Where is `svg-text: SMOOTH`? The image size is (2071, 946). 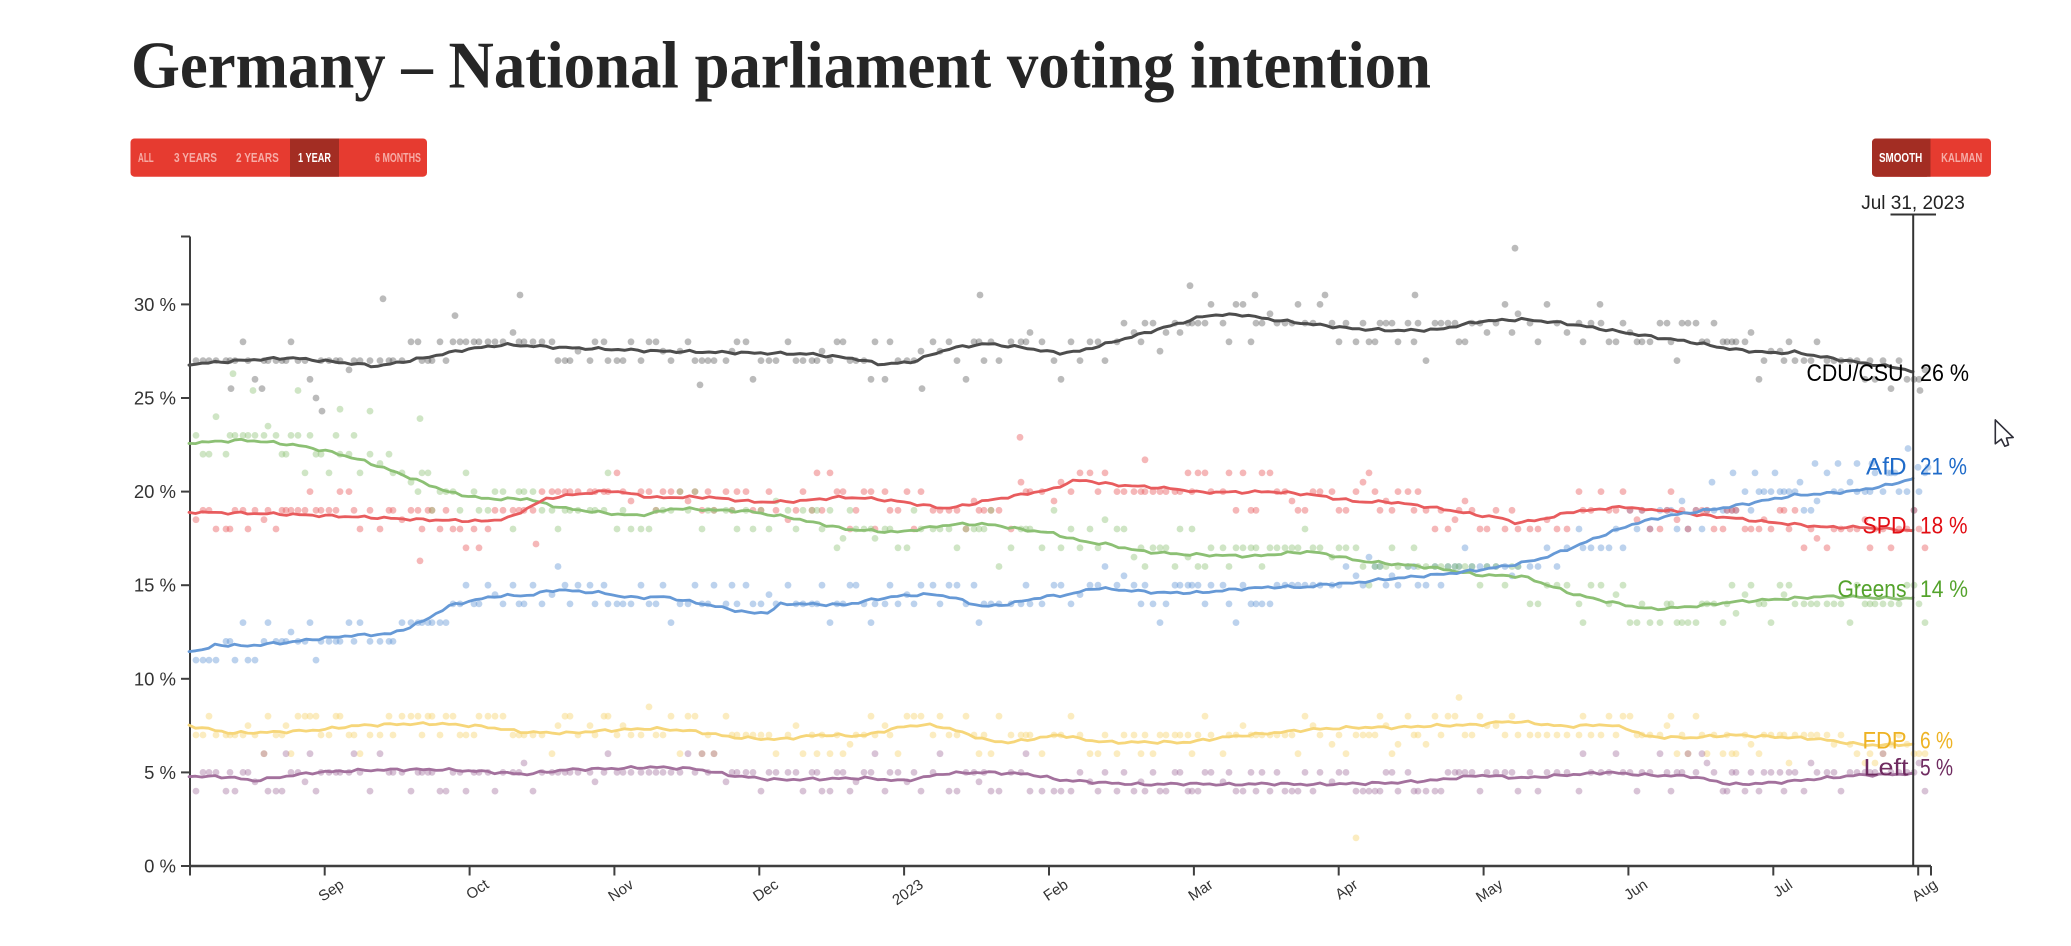
svg-text: SMOOTH is located at coordinates (1900, 158).